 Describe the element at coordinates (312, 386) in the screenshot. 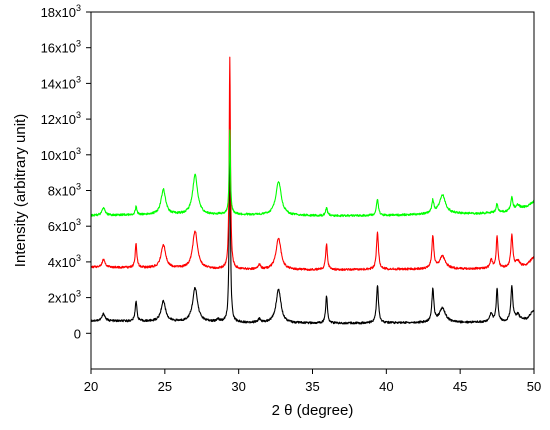

I see `x-tick-label: 35` at that location.